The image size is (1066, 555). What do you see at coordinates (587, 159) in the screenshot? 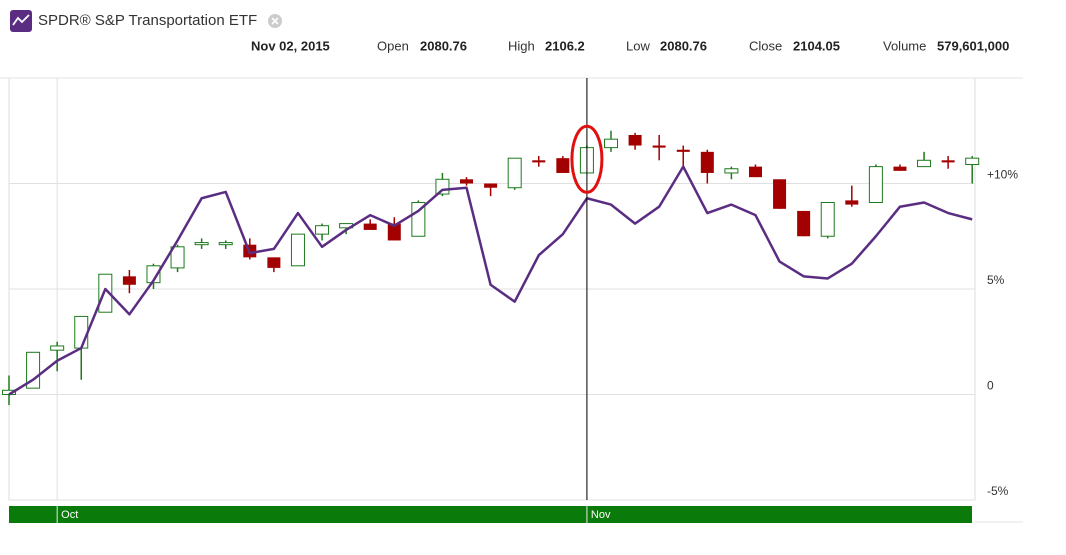
I see `highlight-circle` at bounding box center [587, 159].